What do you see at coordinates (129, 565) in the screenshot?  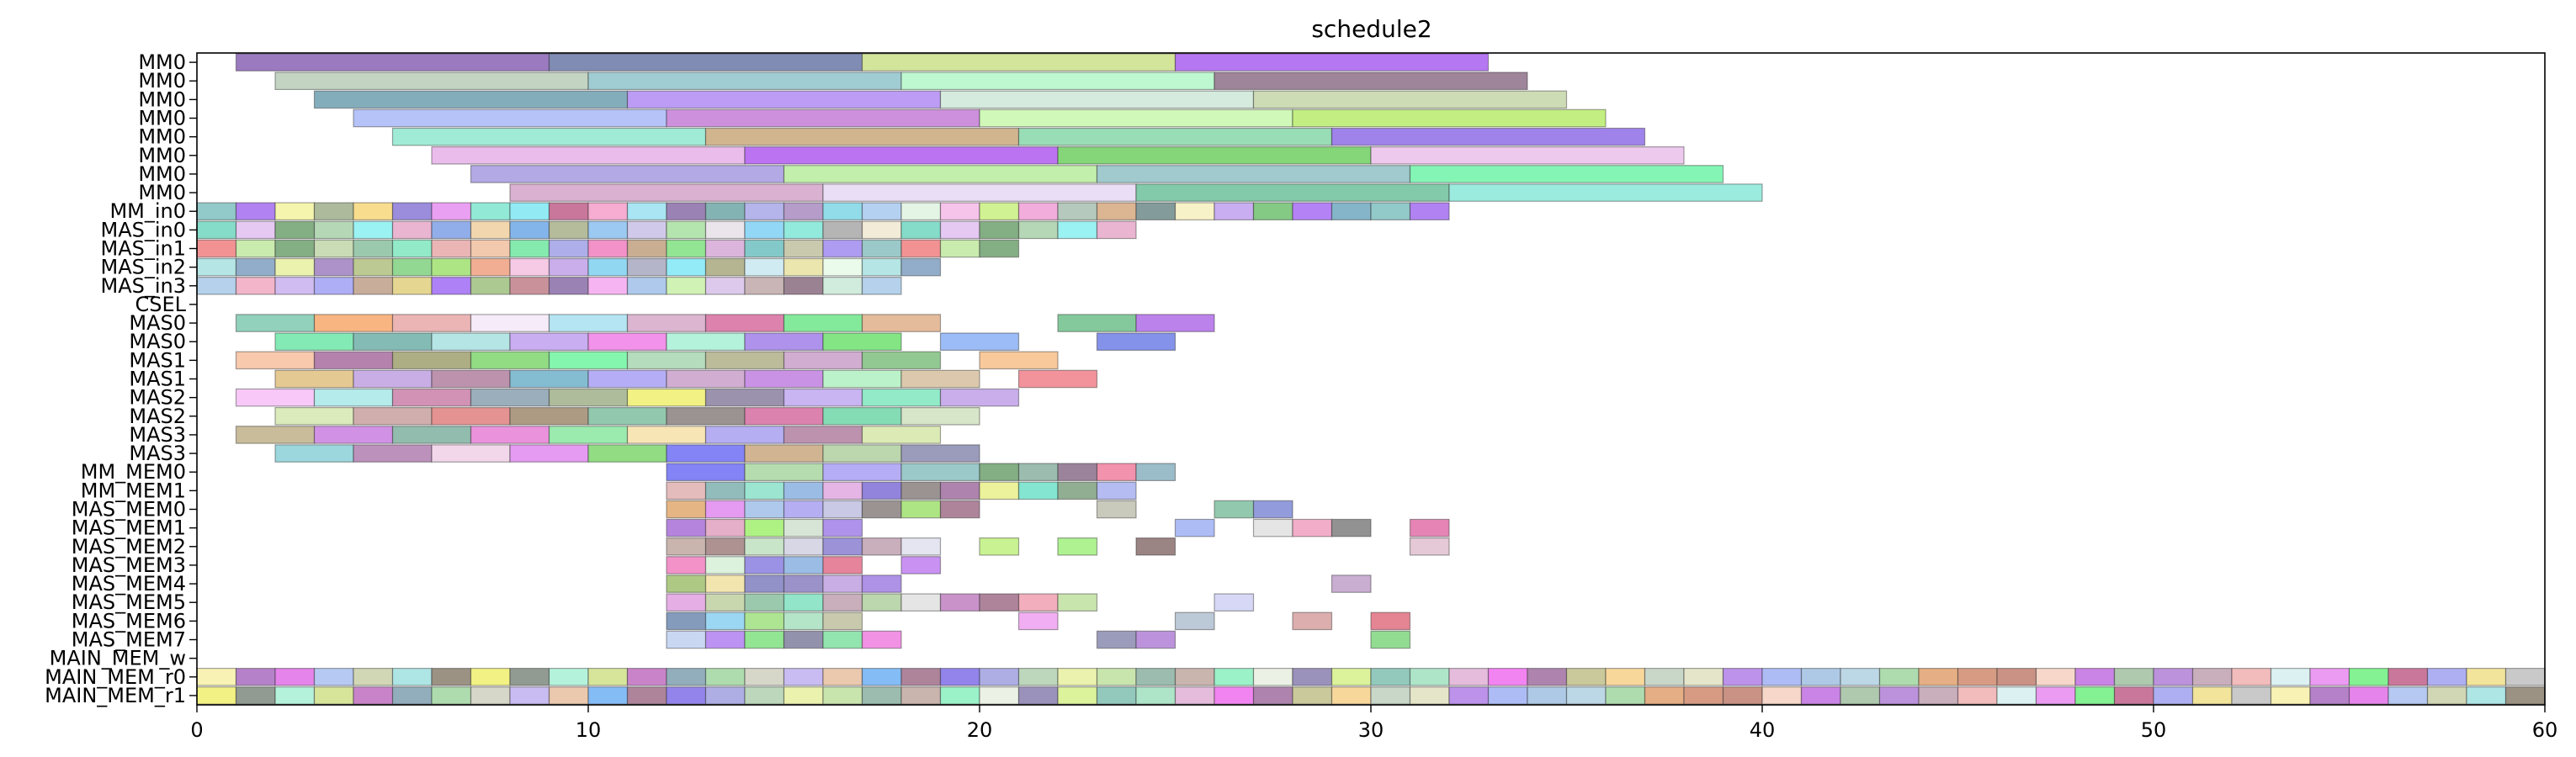 I see `y-tick-label: MAS_MEM3` at bounding box center [129, 565].